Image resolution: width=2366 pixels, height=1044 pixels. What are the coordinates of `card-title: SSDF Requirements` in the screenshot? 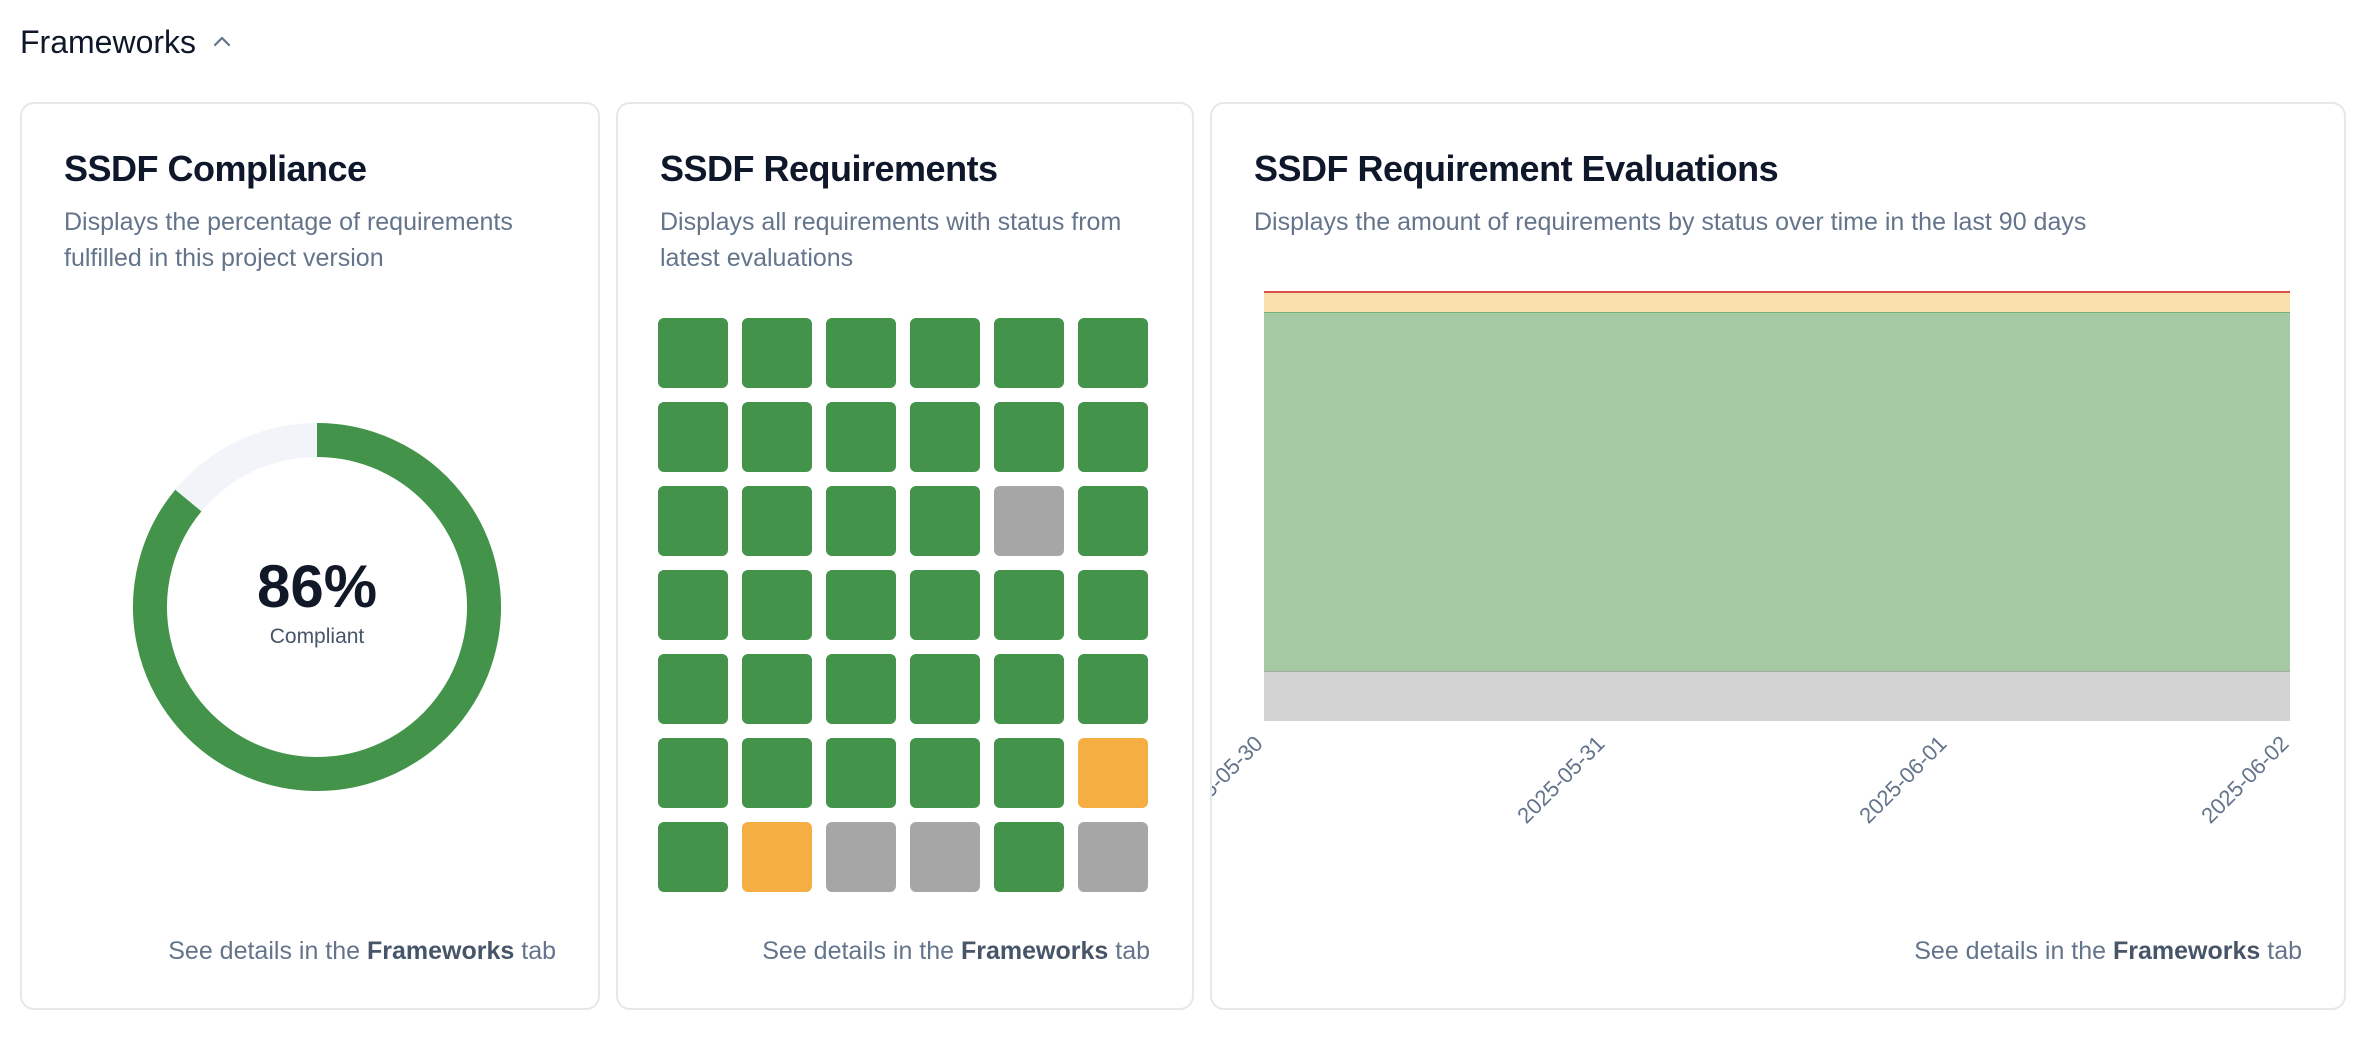 It's located at (829, 168).